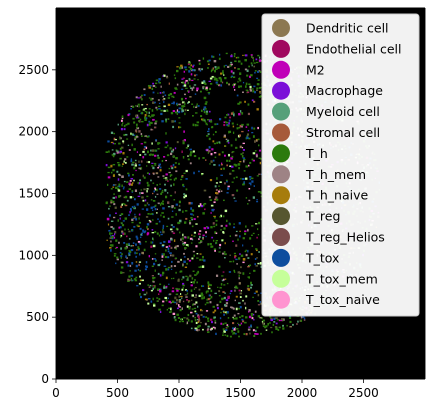 This screenshot has height=413, width=434. What do you see at coordinates (45, 379) in the screenshot?
I see `y-tick-label: 0` at bounding box center [45, 379].